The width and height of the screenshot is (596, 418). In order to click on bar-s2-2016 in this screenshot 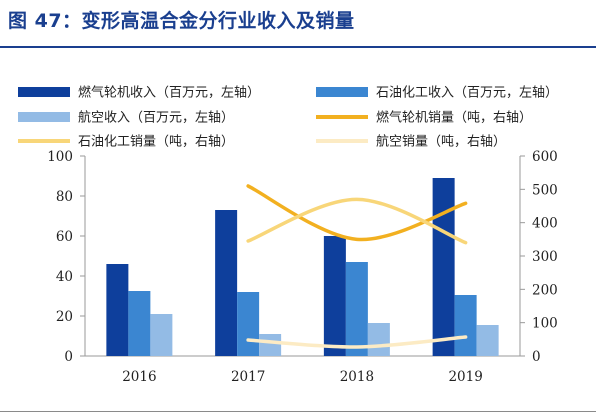, I will do `click(161, 335)`.